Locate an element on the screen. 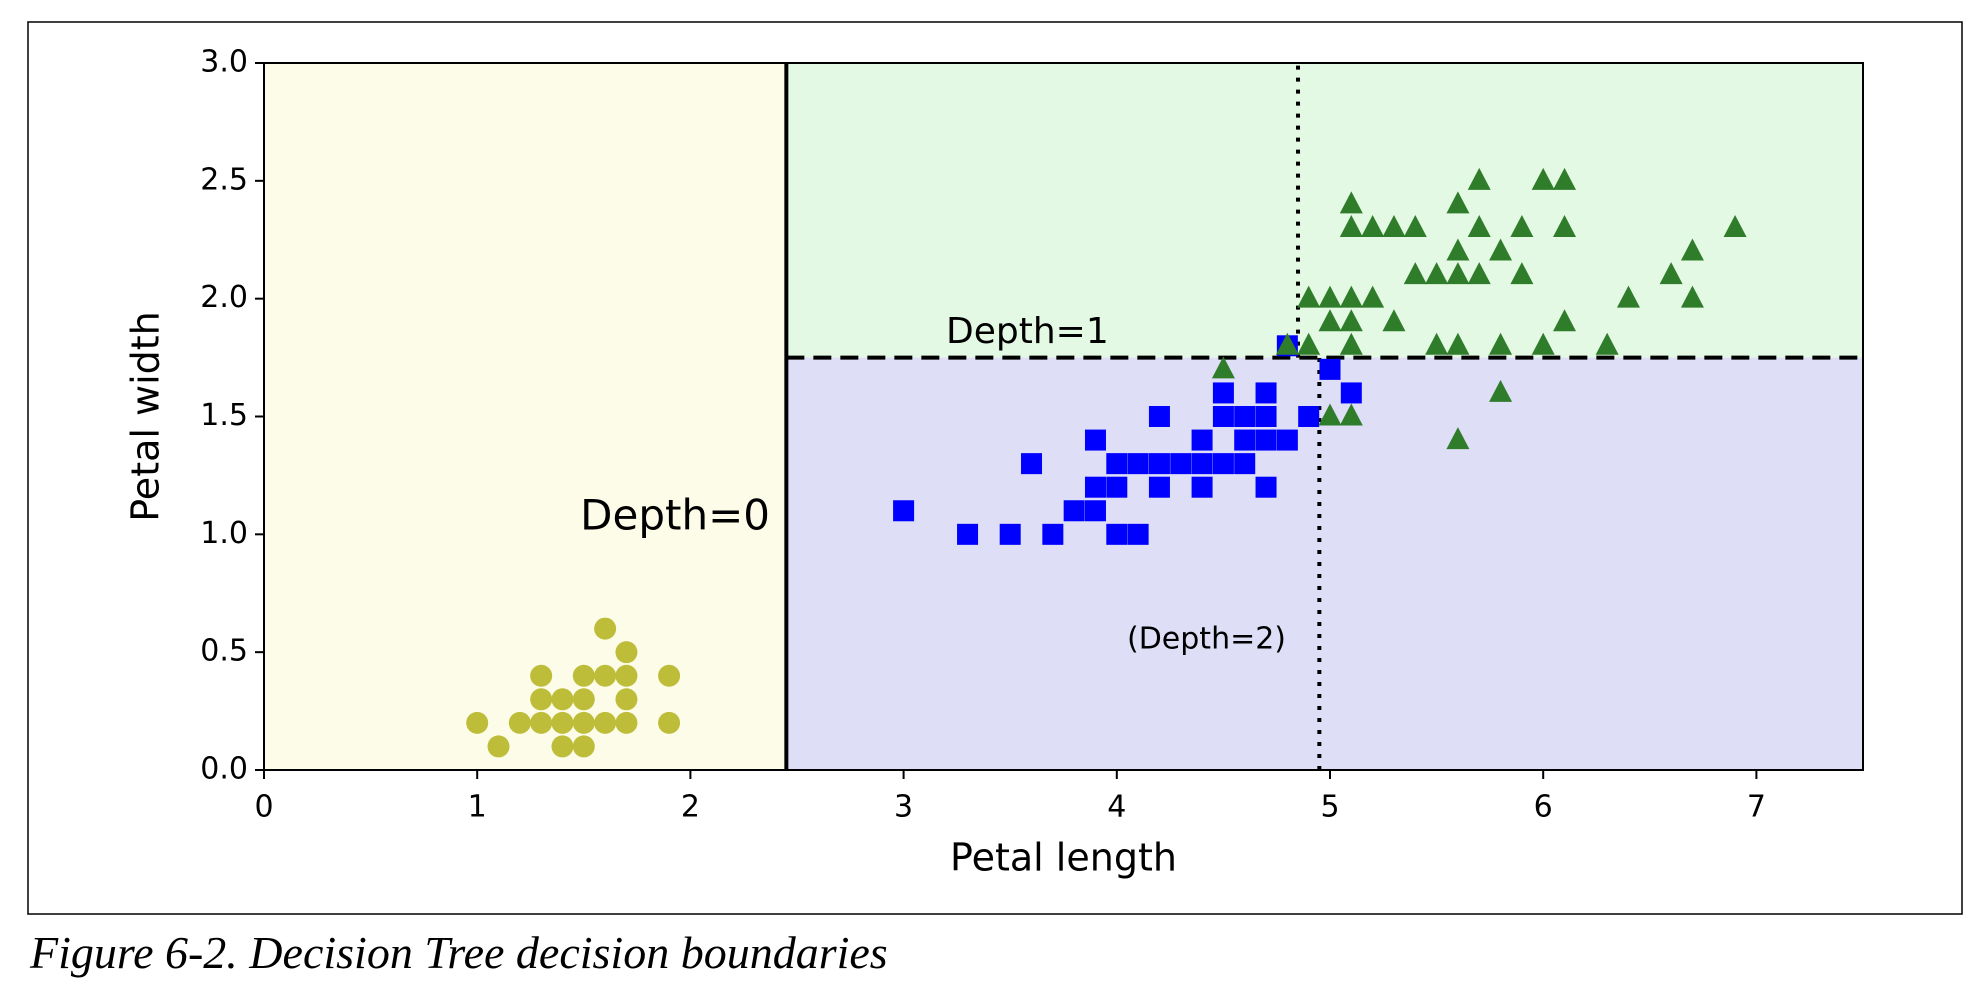 This screenshot has width=1980, height=1006. annotation: (Depth=2) is located at coordinates (1206, 639).